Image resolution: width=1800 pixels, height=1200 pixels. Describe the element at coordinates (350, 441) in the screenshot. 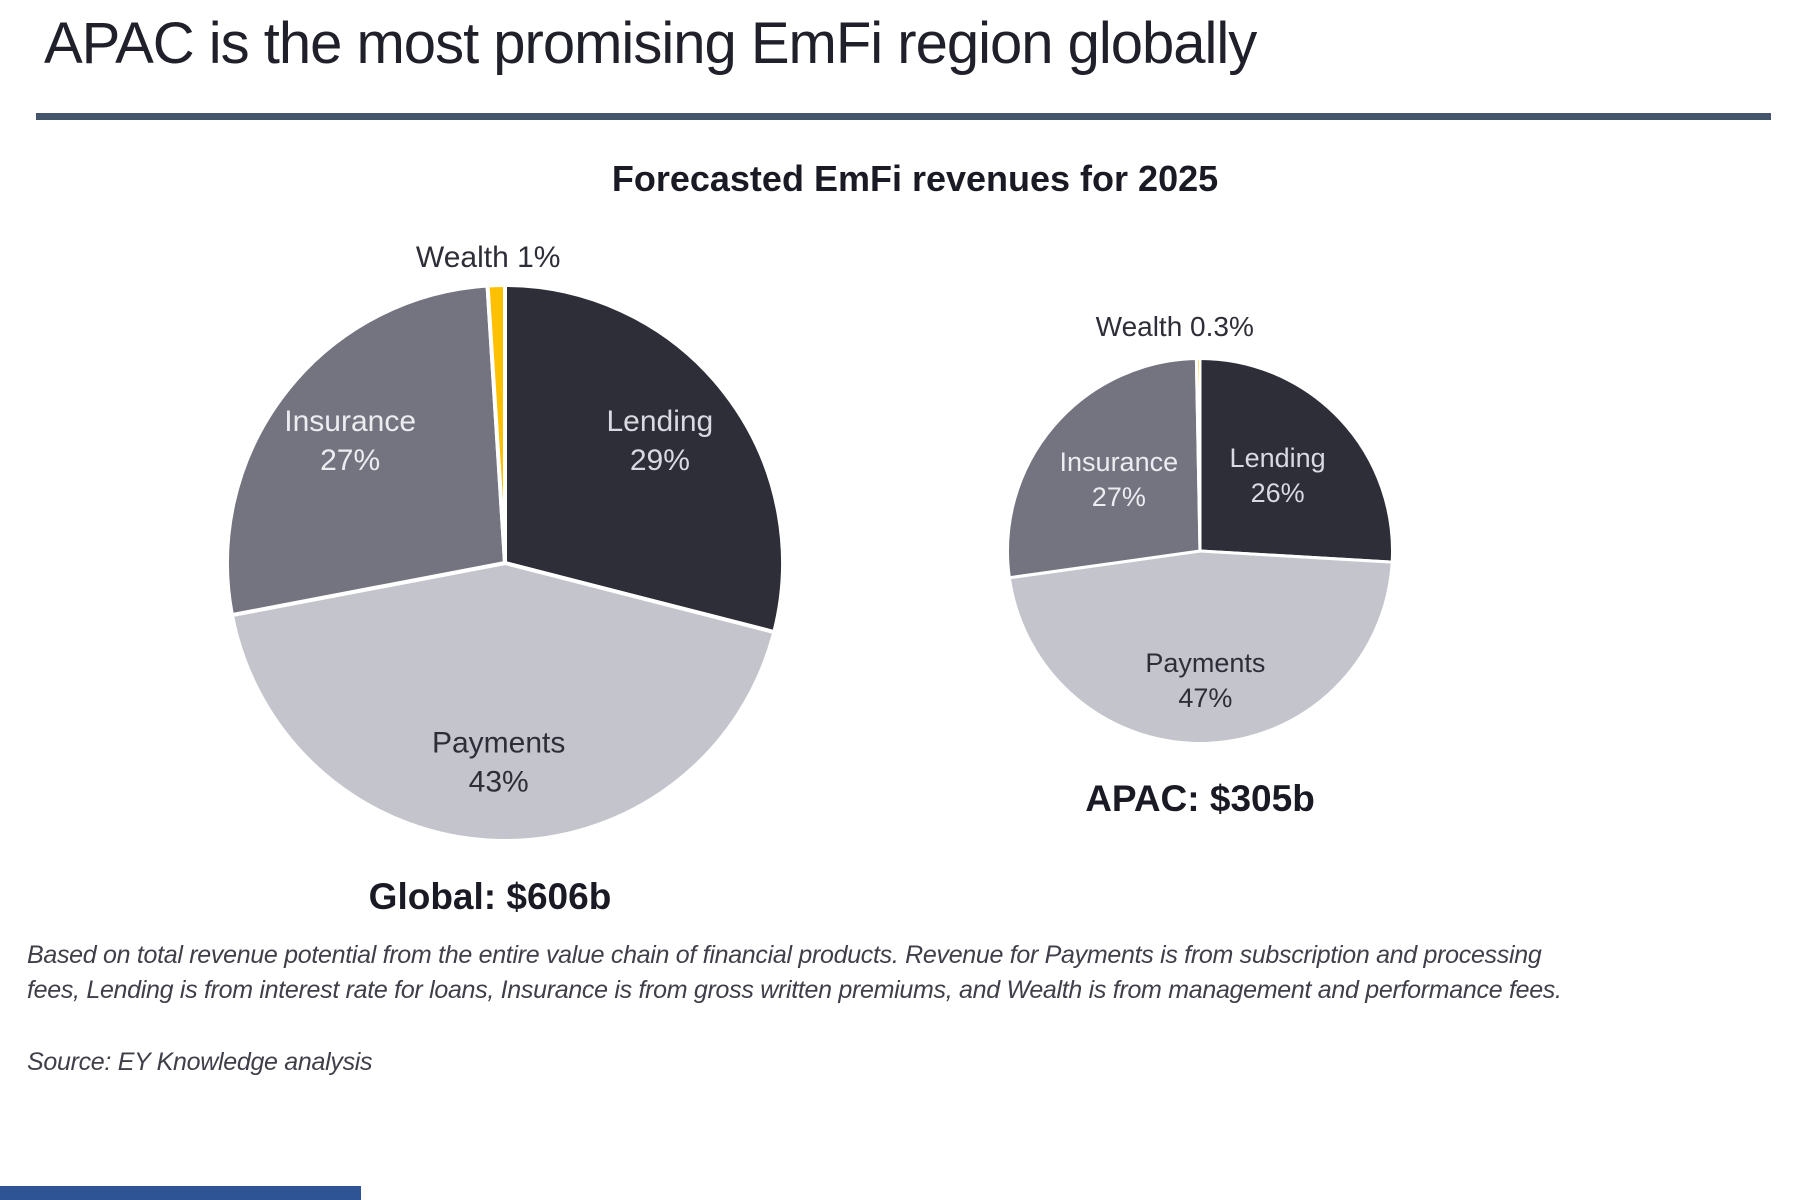

I see `pie-label-insurance-global: Insurance 27%` at that location.